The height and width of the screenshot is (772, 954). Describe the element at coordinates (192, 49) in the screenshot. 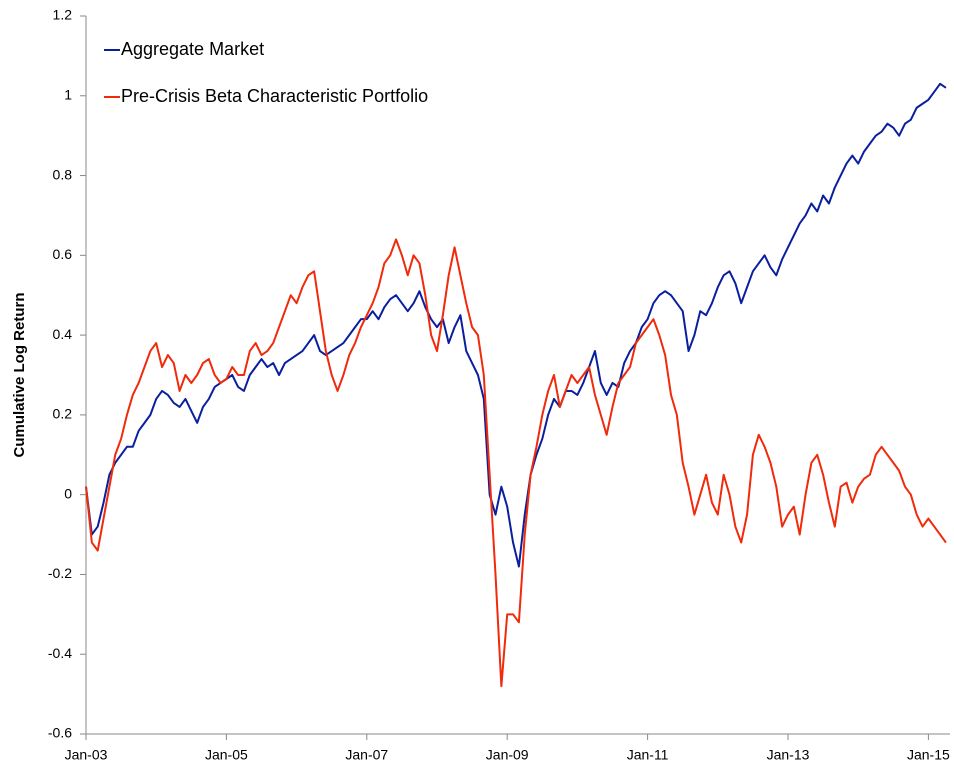

I see `legend-label: Aggregate Market` at that location.